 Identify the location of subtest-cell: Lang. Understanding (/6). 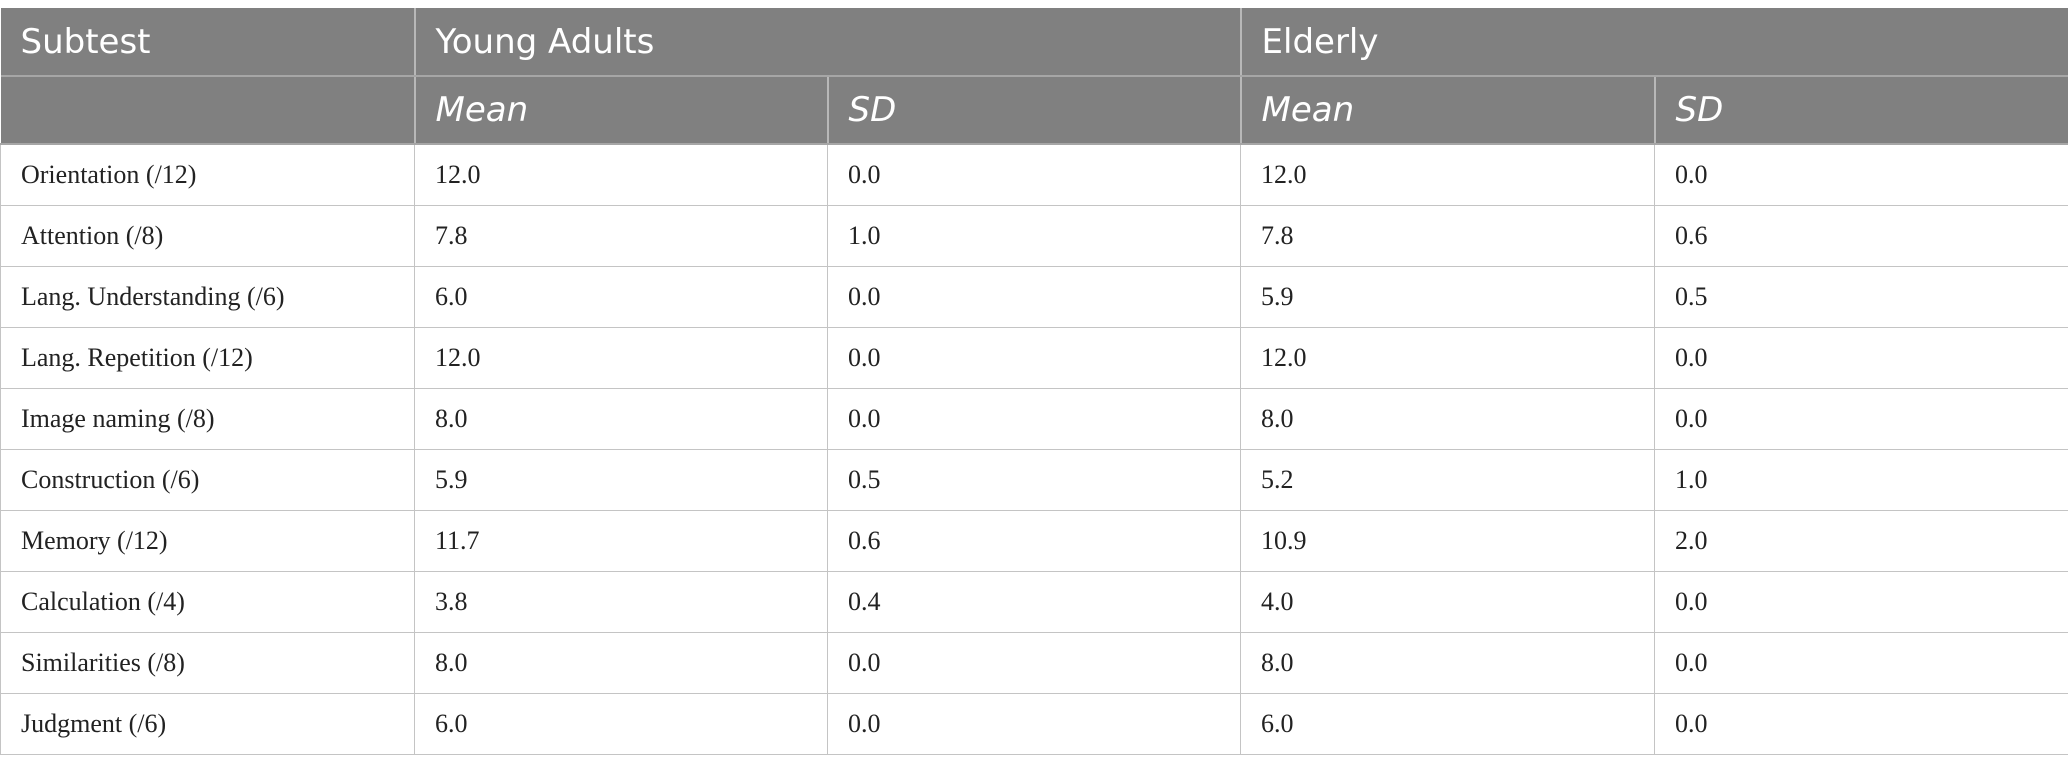
(207, 296).